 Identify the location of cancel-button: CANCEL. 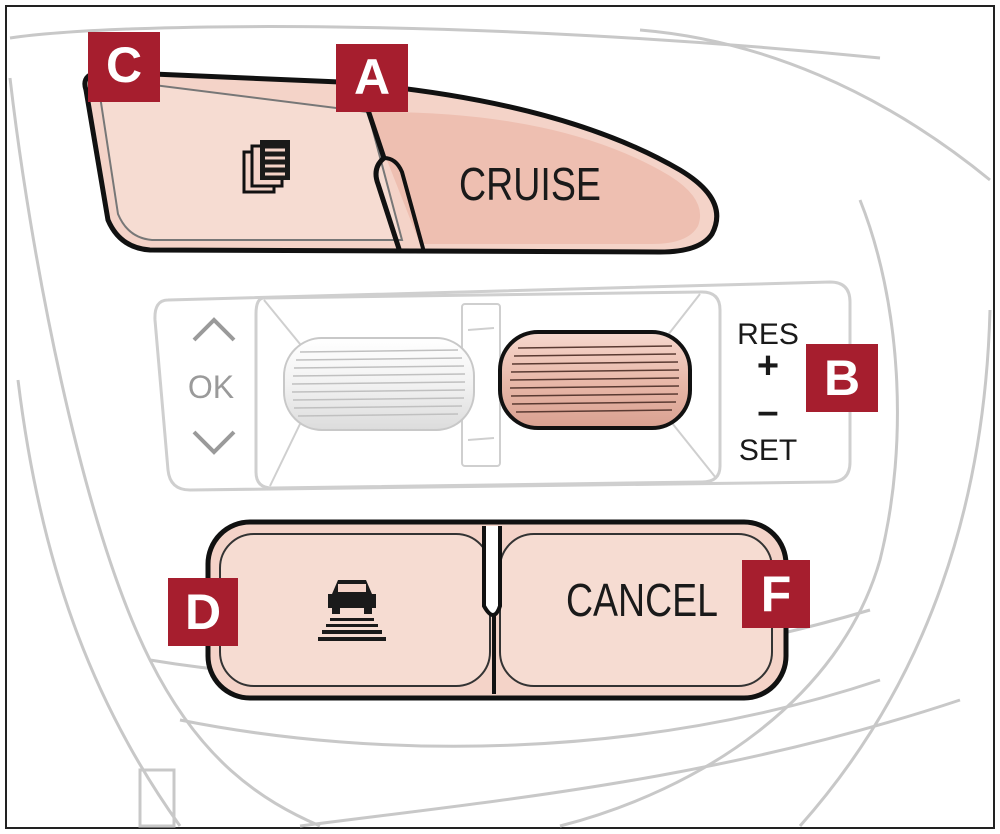
(642, 600).